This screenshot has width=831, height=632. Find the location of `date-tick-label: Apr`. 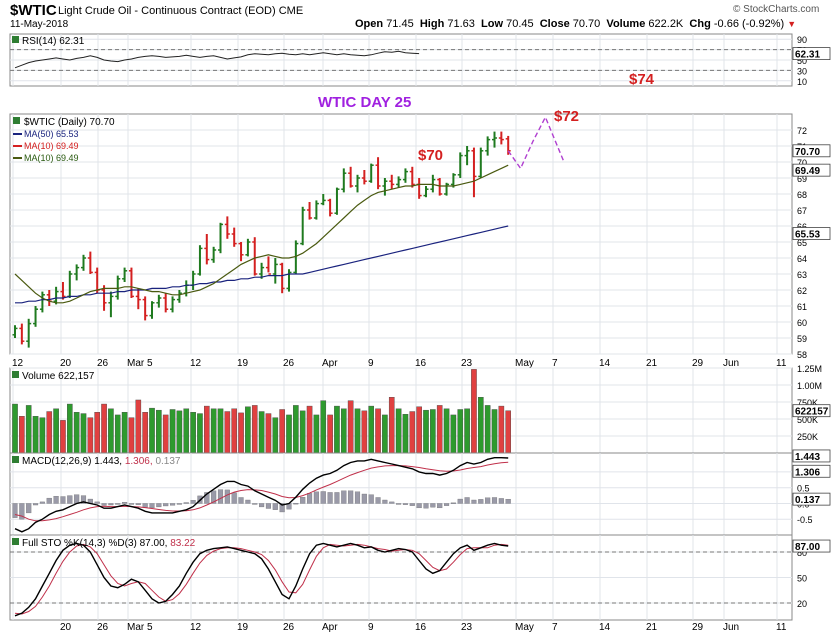

date-tick-label: Apr is located at coordinates (330, 363).